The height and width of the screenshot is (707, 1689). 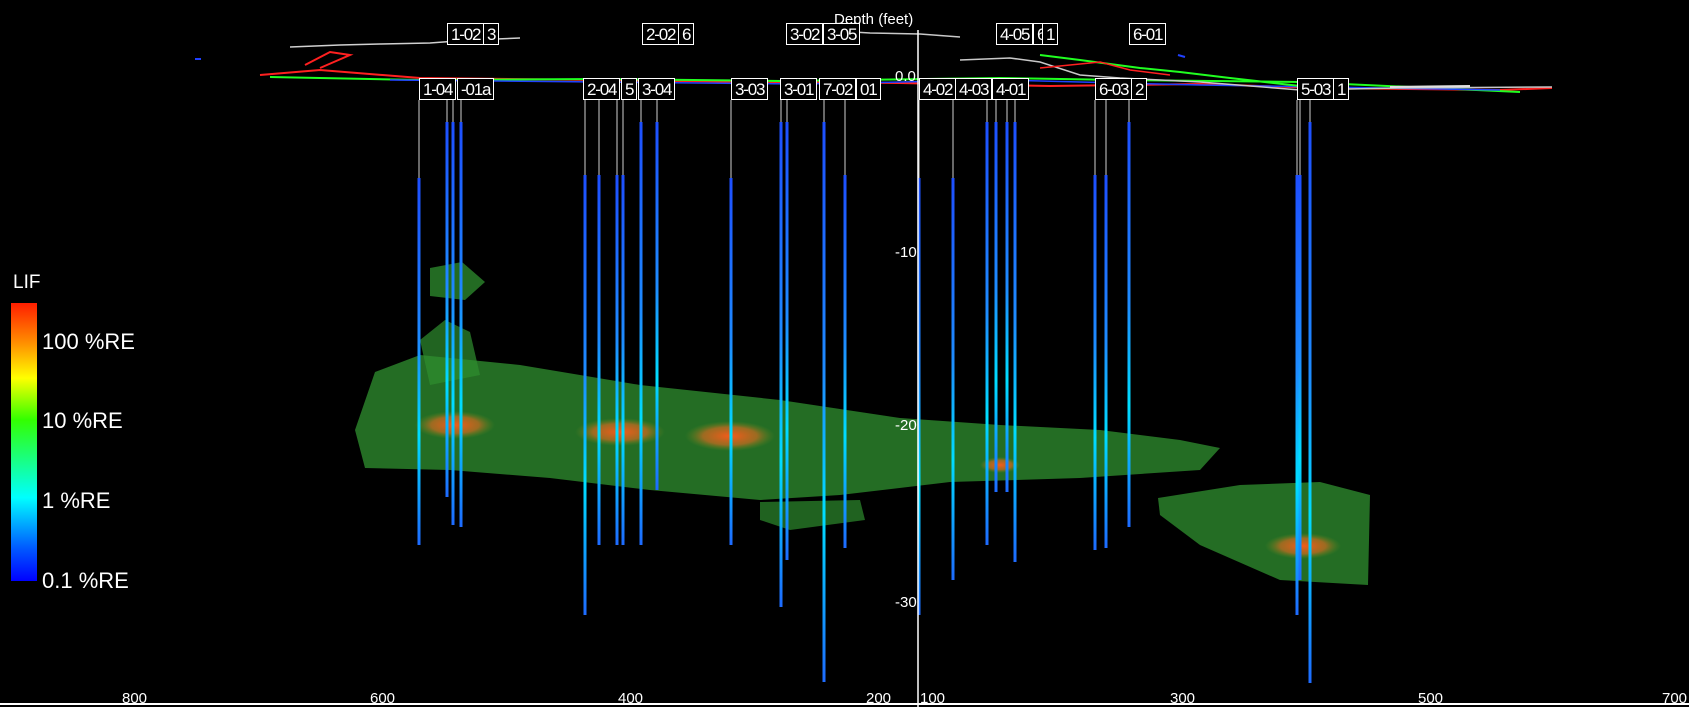 I want to click on well-label: 7-02, so click(x=838, y=89).